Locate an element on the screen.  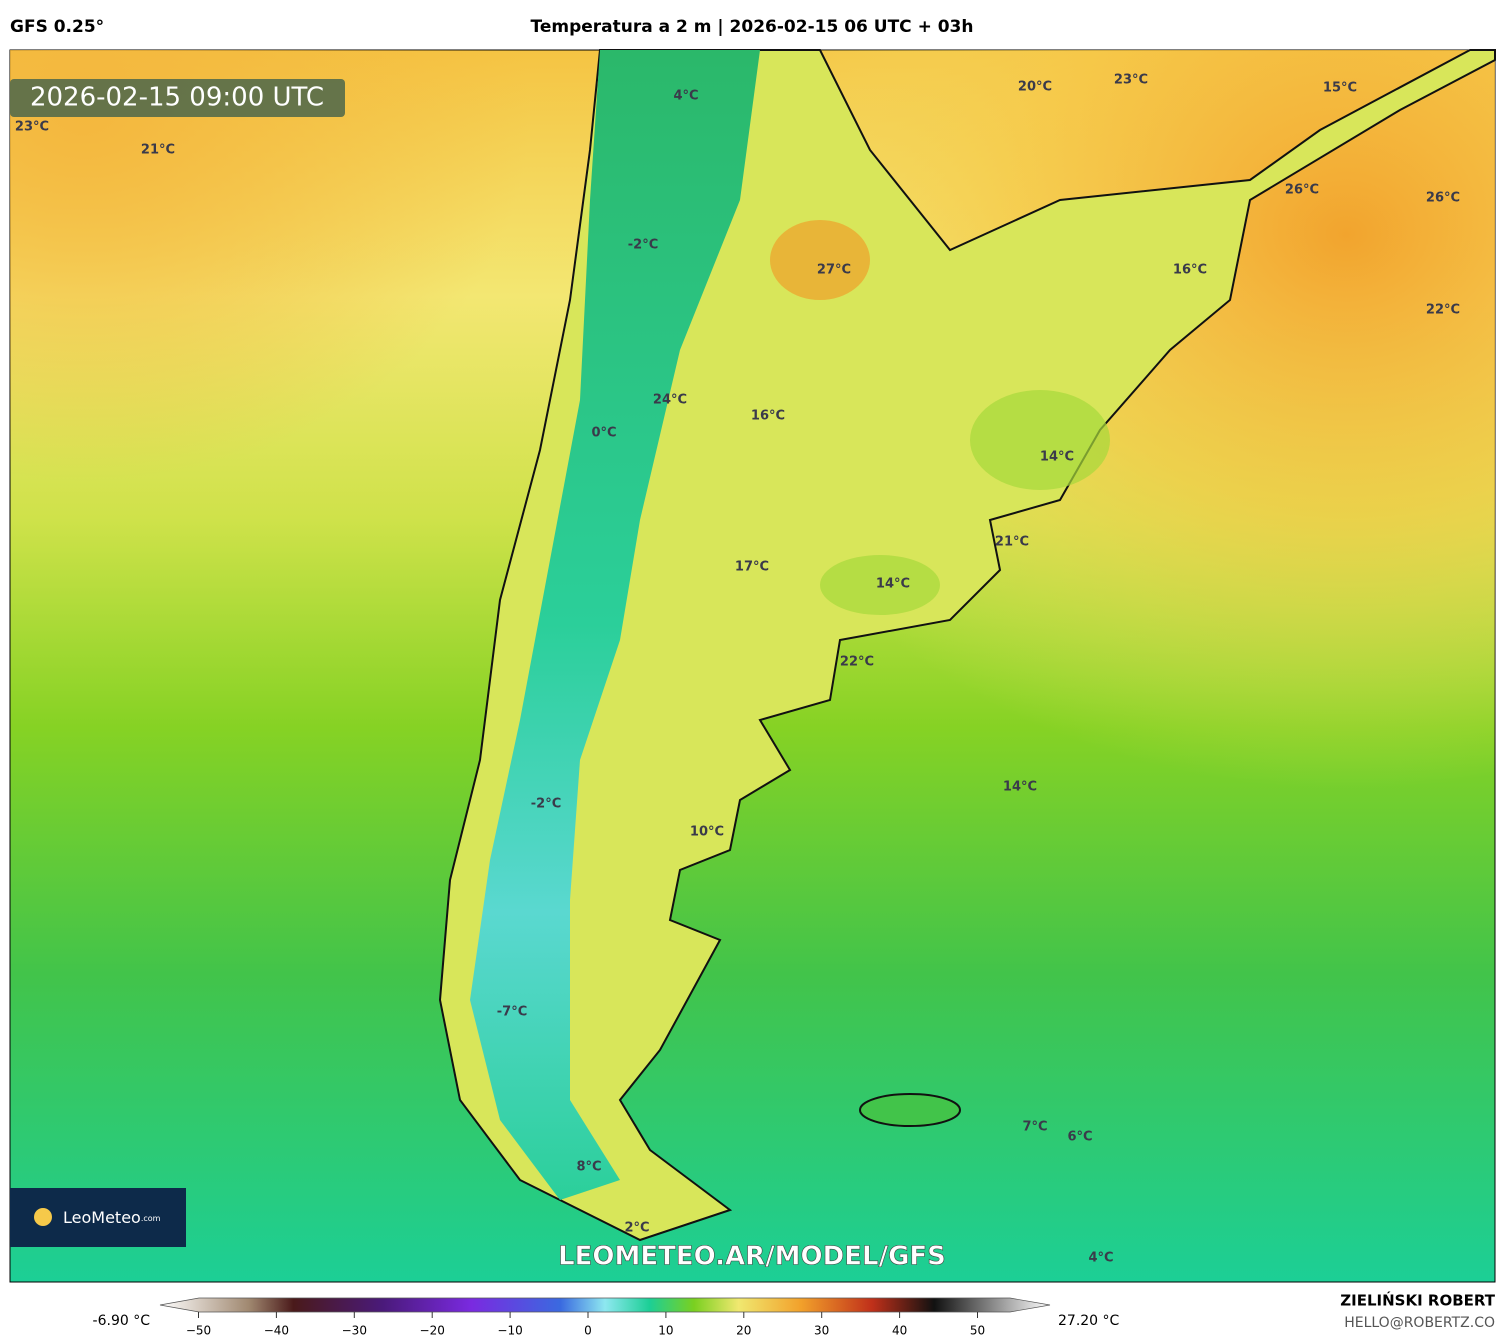
logo: LeoMeteo.com is located at coordinates (112, 1217).